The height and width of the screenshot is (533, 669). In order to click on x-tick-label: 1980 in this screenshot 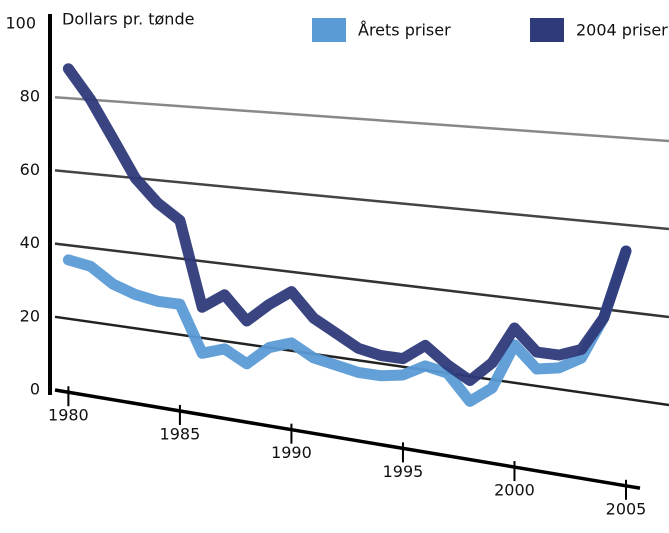, I will do `click(68, 415)`.